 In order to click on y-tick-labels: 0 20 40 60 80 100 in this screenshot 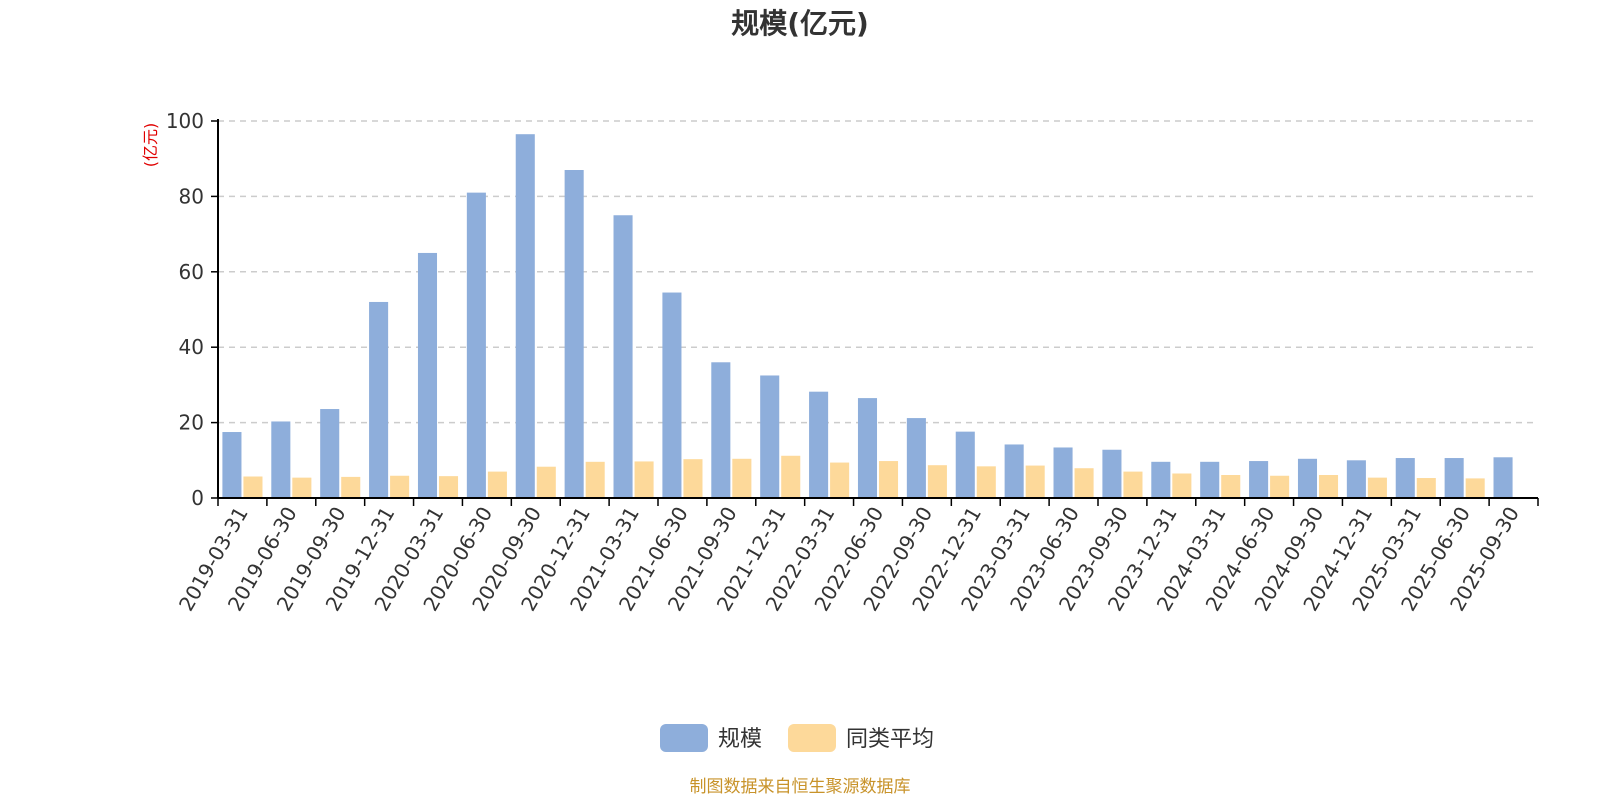, I will do `click(185, 309)`.